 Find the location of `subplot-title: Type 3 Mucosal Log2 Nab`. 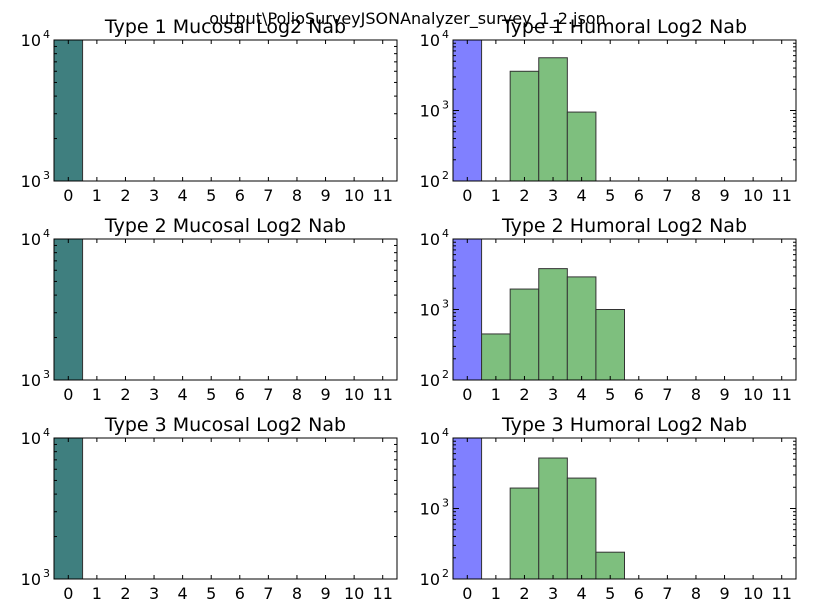

subplot-title: Type 3 Mucosal Log2 Nab is located at coordinates (225, 425).